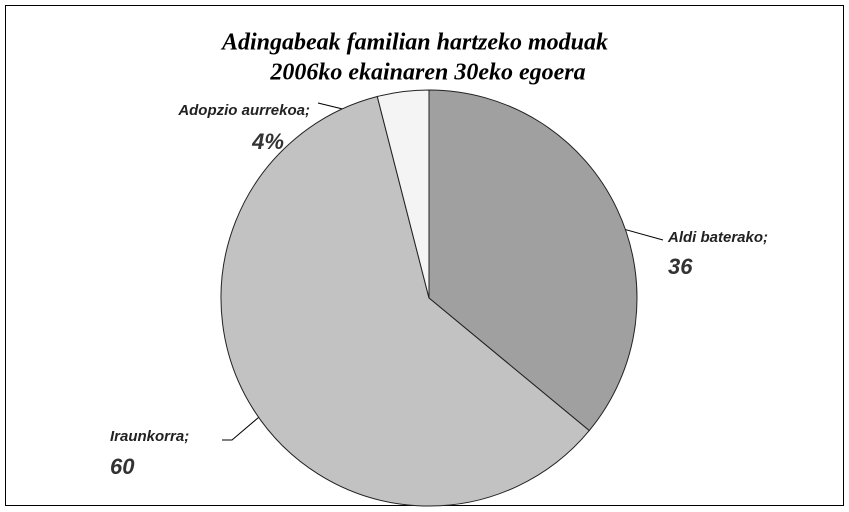  I want to click on slice-value-label: 4%, so click(267, 141).